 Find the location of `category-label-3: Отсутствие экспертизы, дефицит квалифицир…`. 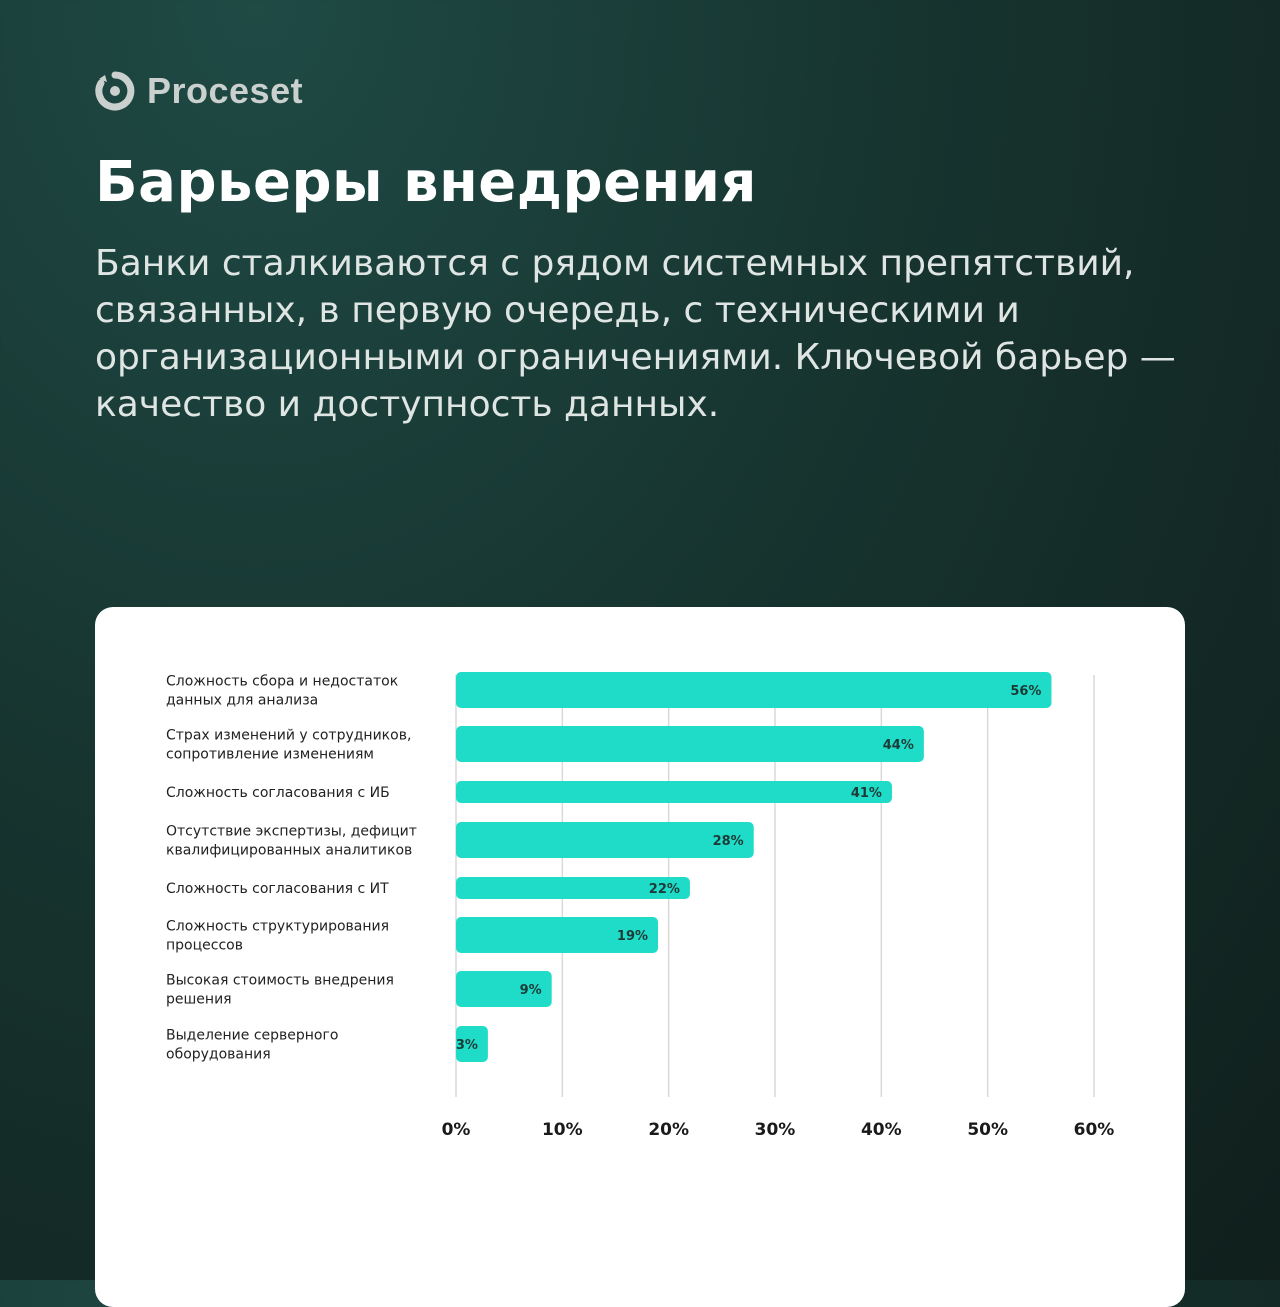

category-label-3: Отсутствие экспертизы, дефицит квалифицир… is located at coordinates (291, 841).